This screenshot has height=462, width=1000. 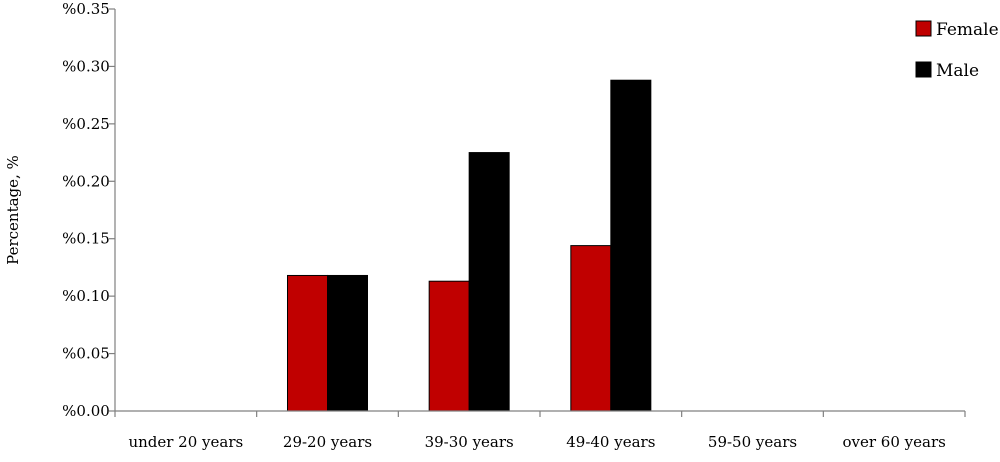 What do you see at coordinates (86, 296) in the screenshot?
I see `y-tick-label: %0.10` at bounding box center [86, 296].